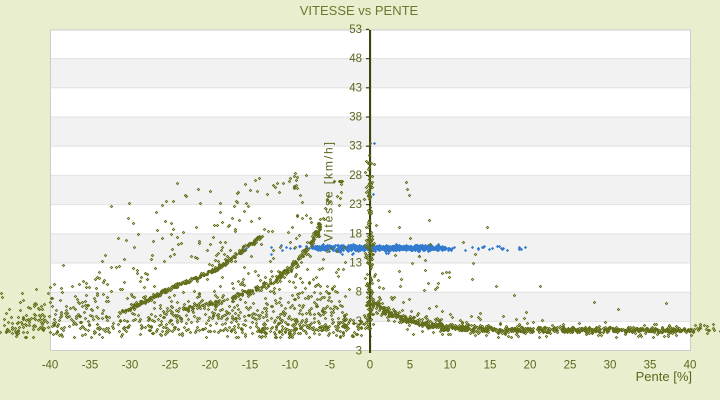 This screenshot has width=720, height=400. I want to click on svg-text: 10, so click(450, 366).